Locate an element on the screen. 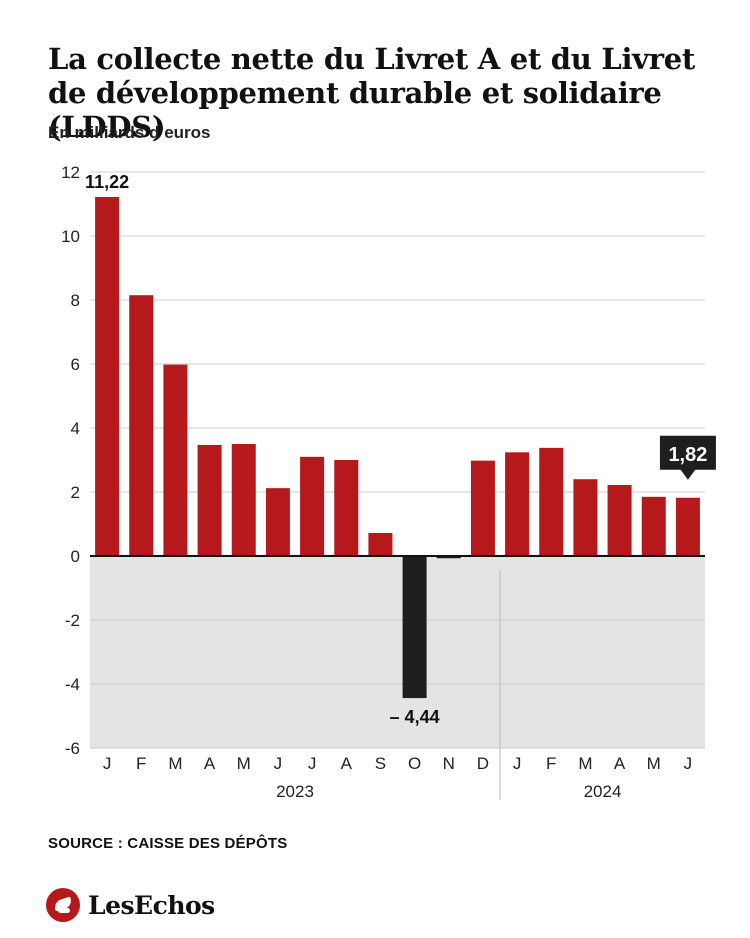  y-tick-label: 2 is located at coordinates (75, 492).